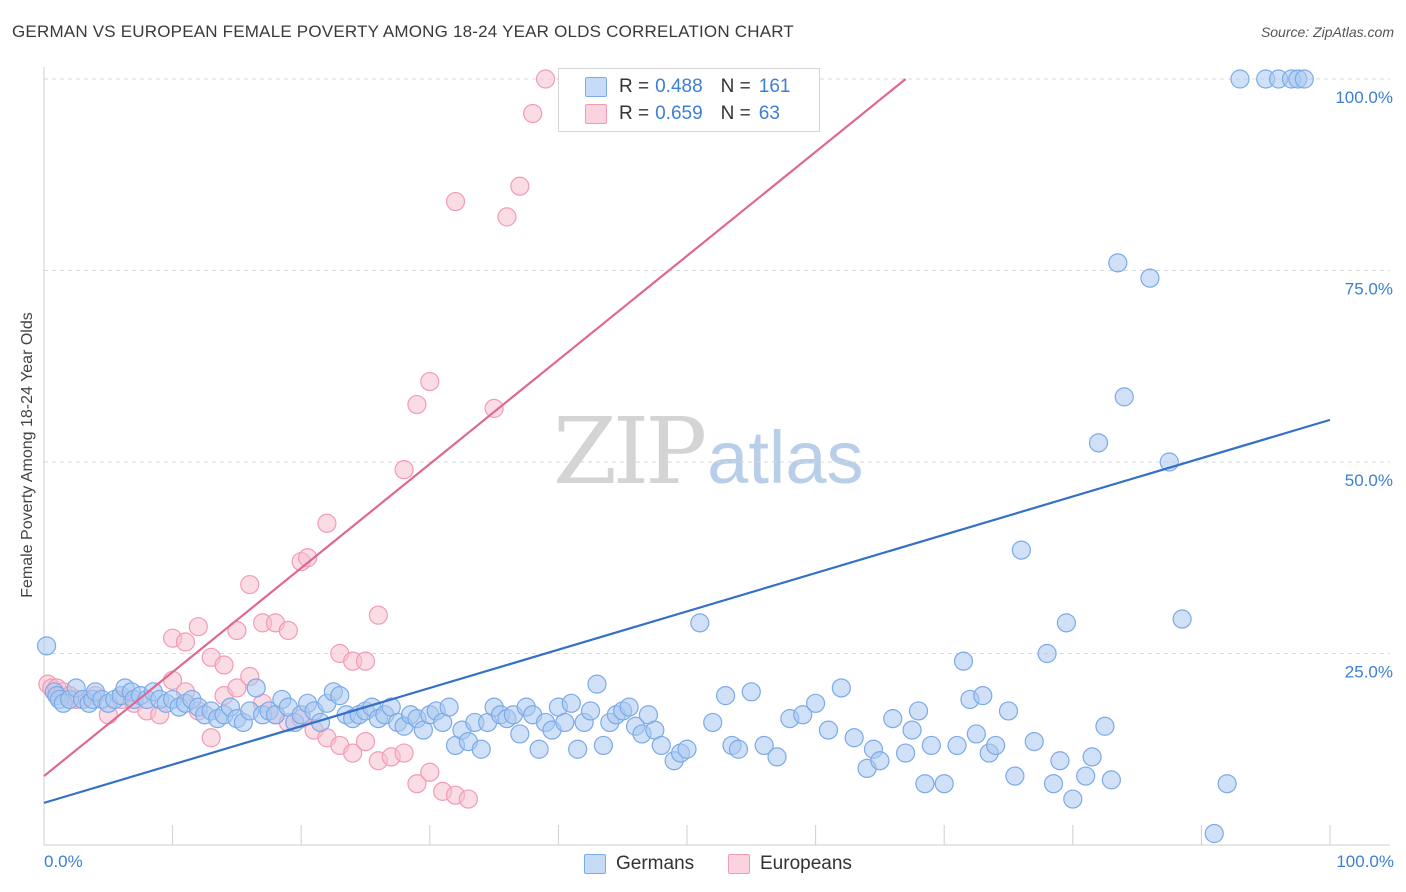  I want to click on legend-n-value: 63, so click(769, 113).